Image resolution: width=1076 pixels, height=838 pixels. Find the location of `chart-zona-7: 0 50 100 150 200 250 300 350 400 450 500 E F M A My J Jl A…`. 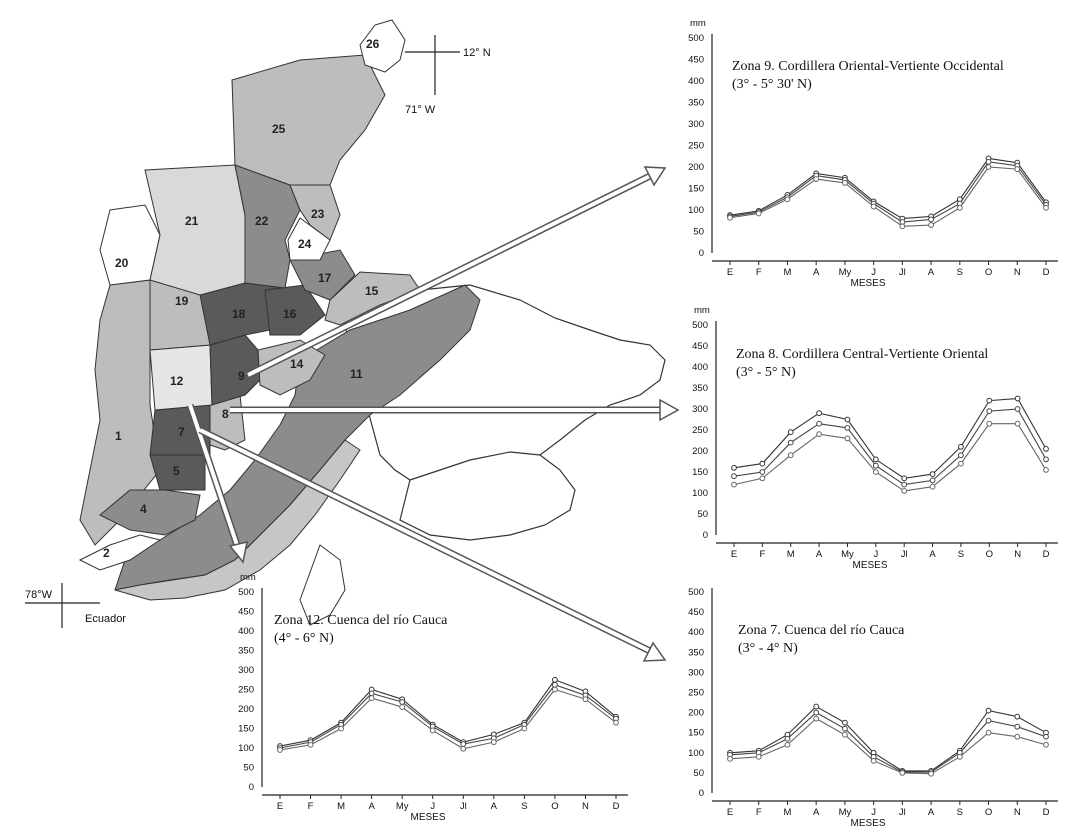

chart-zona-7: 0 50 100 150 200 250 300 350 400 450 500 E F M A My J Jl A… is located at coordinates (873, 708).